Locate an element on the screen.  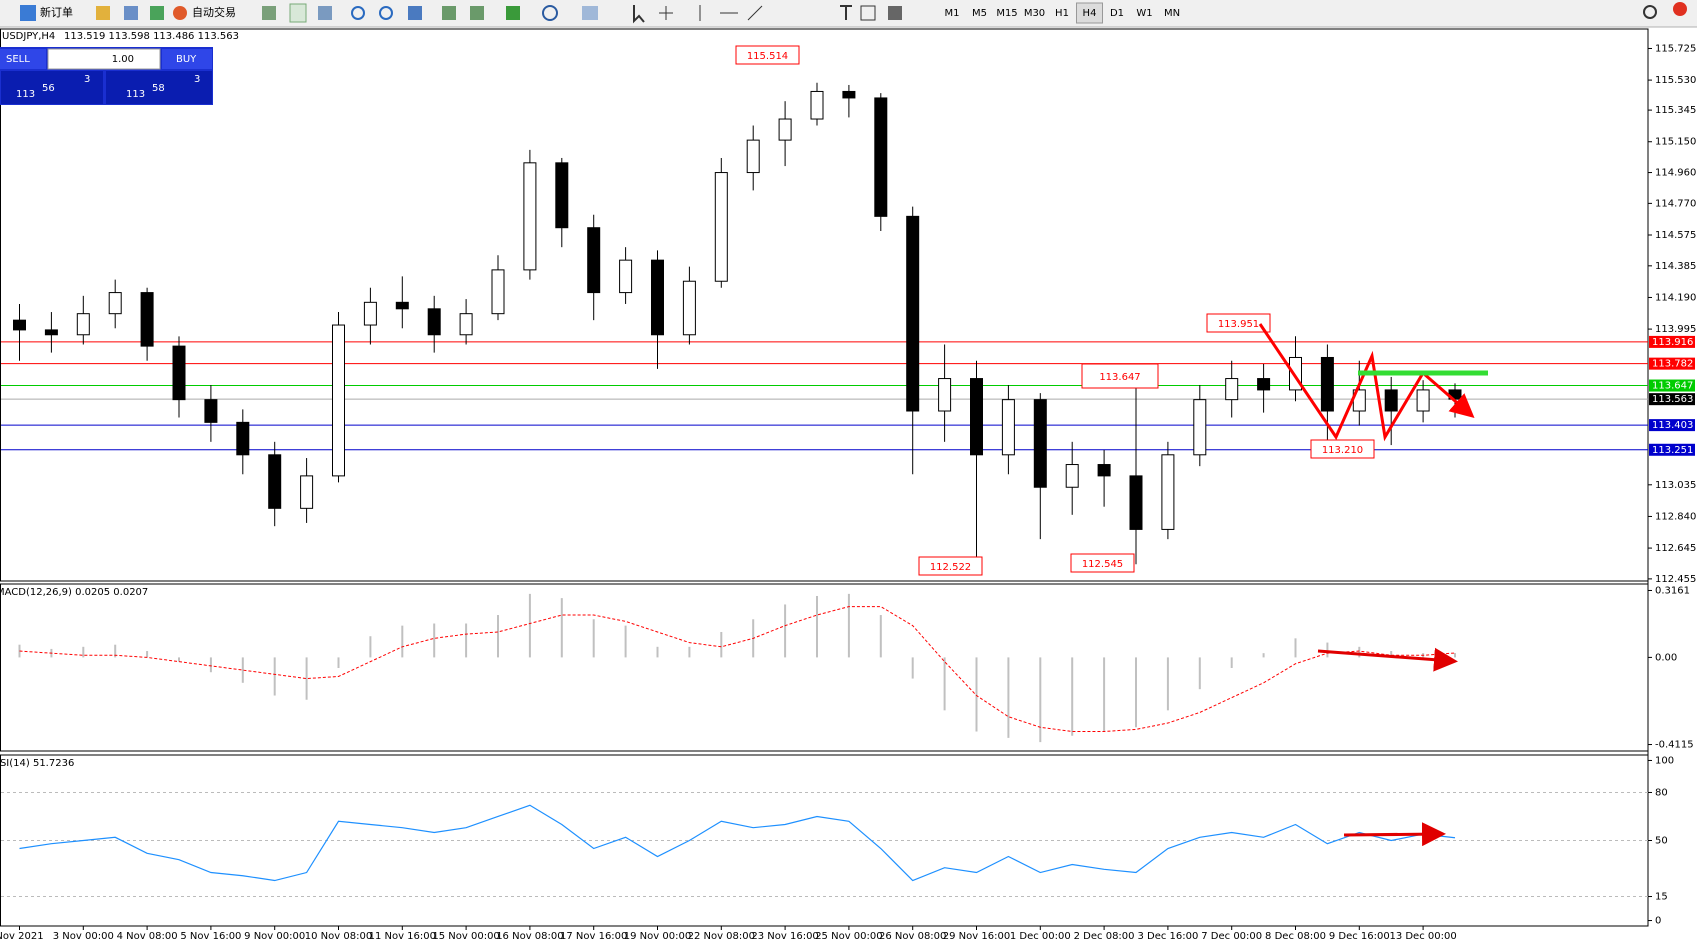
sell-price-big: 113 is located at coordinates (25, 94).